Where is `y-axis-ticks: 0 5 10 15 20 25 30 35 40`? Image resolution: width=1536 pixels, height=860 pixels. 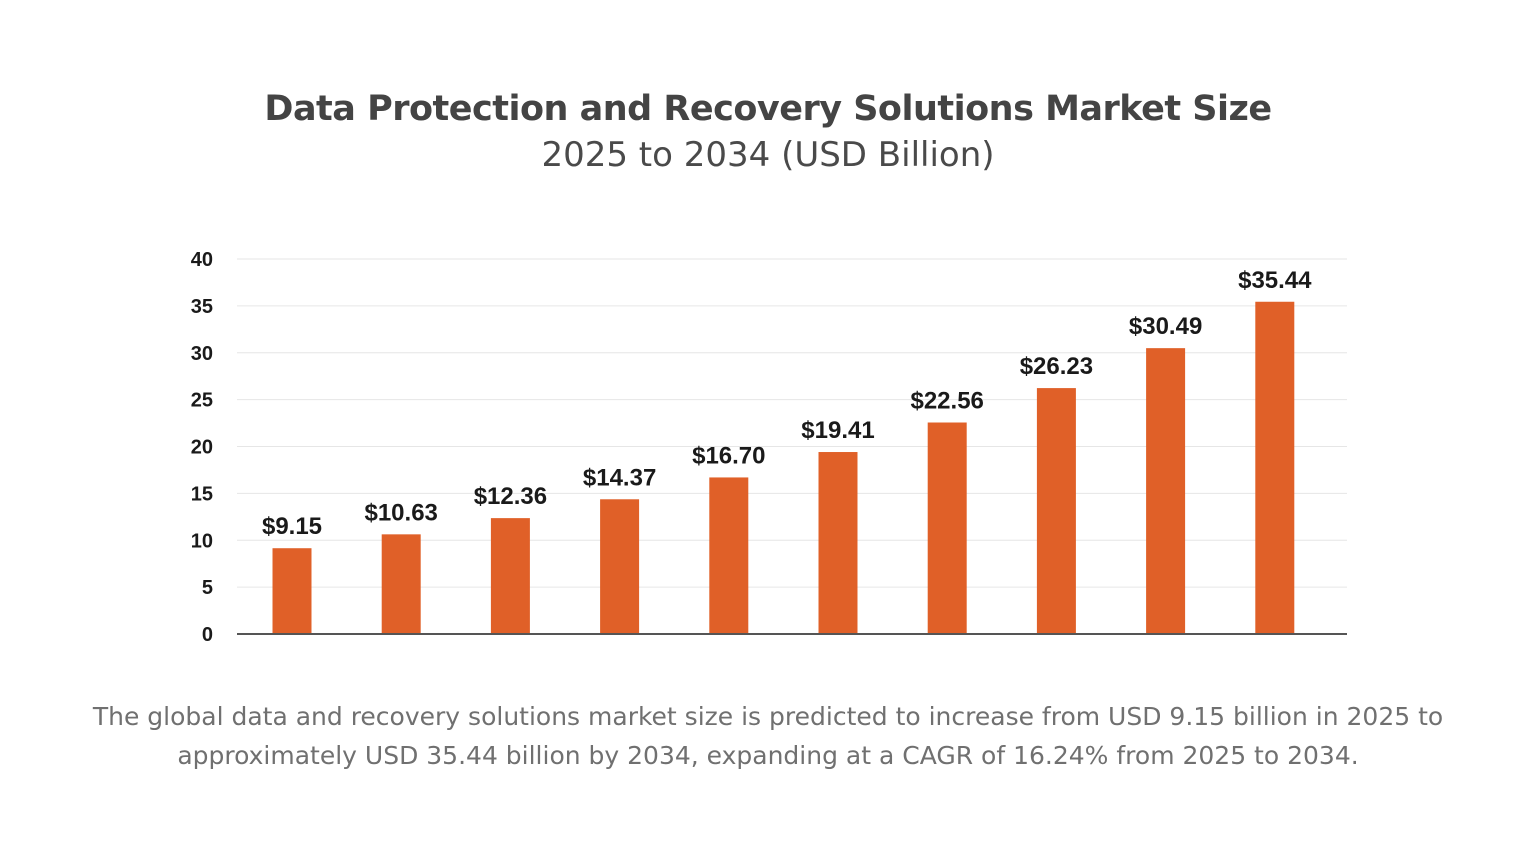
y-axis-ticks: 0 5 10 15 20 25 30 35 40 is located at coordinates (202, 447).